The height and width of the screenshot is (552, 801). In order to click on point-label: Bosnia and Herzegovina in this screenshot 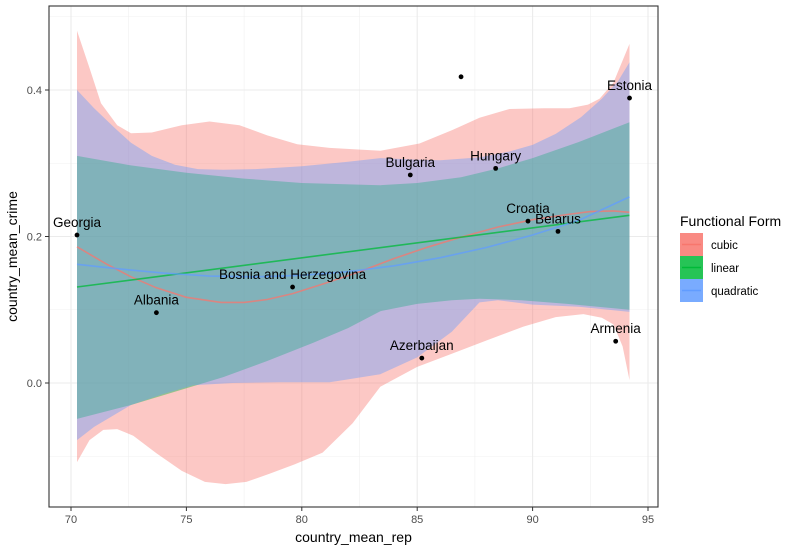, I will do `click(293, 274)`.